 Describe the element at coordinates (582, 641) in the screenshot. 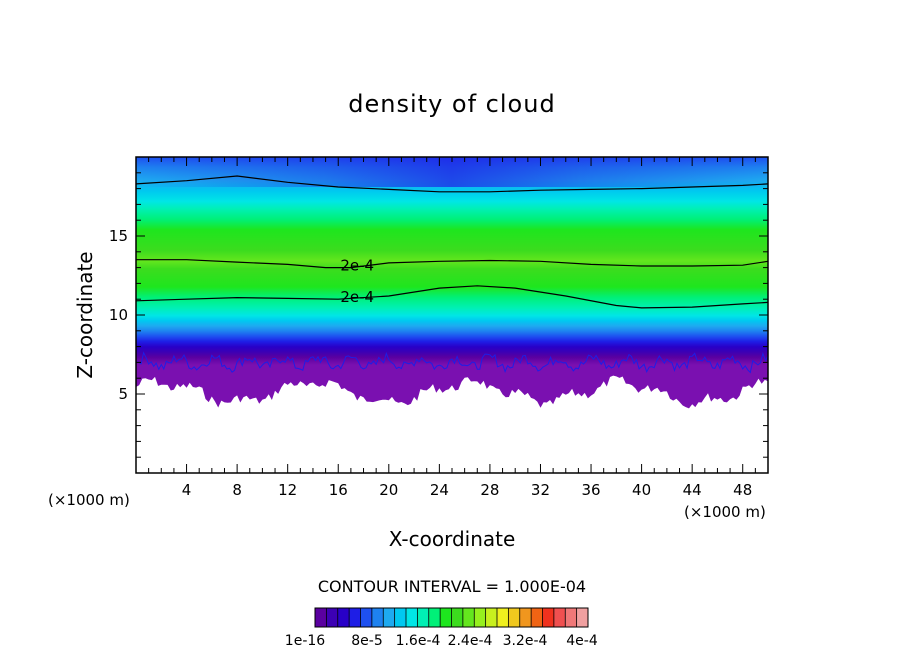

I see `colorbar-tick-label: 4e-4` at that location.